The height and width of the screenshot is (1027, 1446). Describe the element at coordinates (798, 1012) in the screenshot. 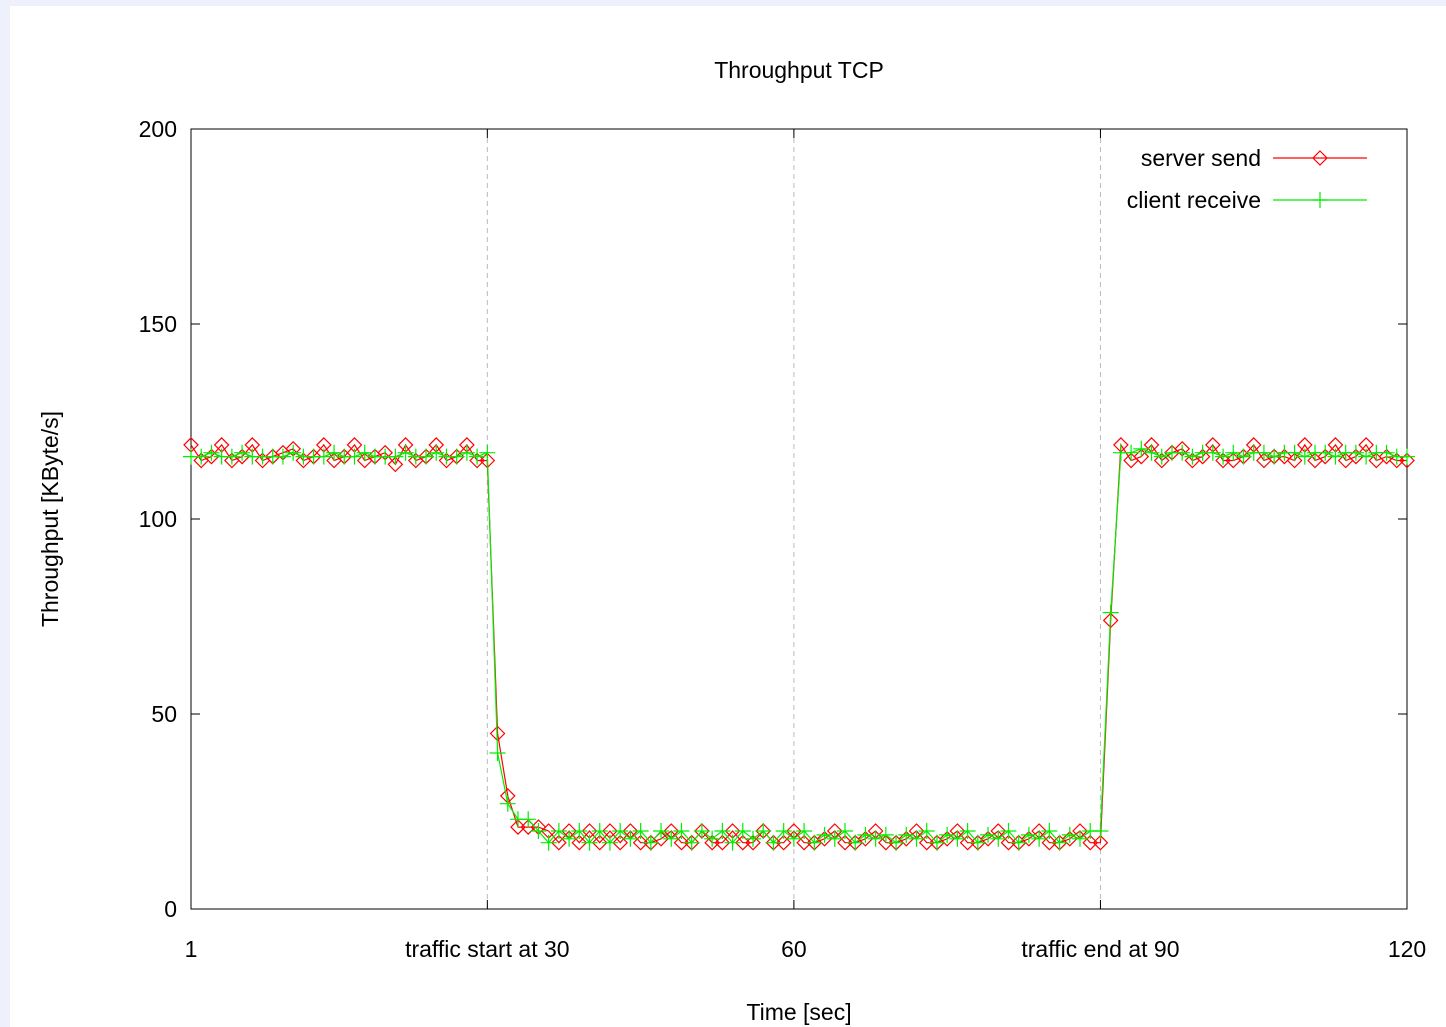

I see `x-axis-label: Time [sec]` at that location.